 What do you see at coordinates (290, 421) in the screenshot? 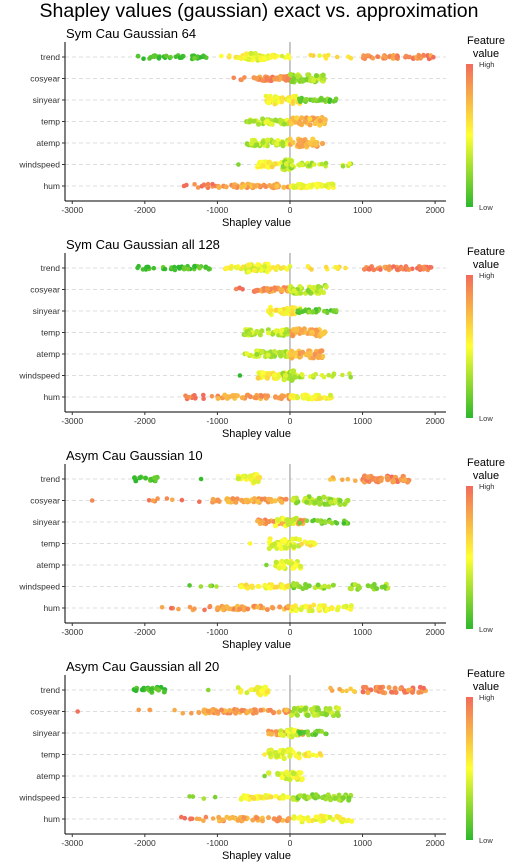
I see `x-tick-label: 0` at bounding box center [290, 421].